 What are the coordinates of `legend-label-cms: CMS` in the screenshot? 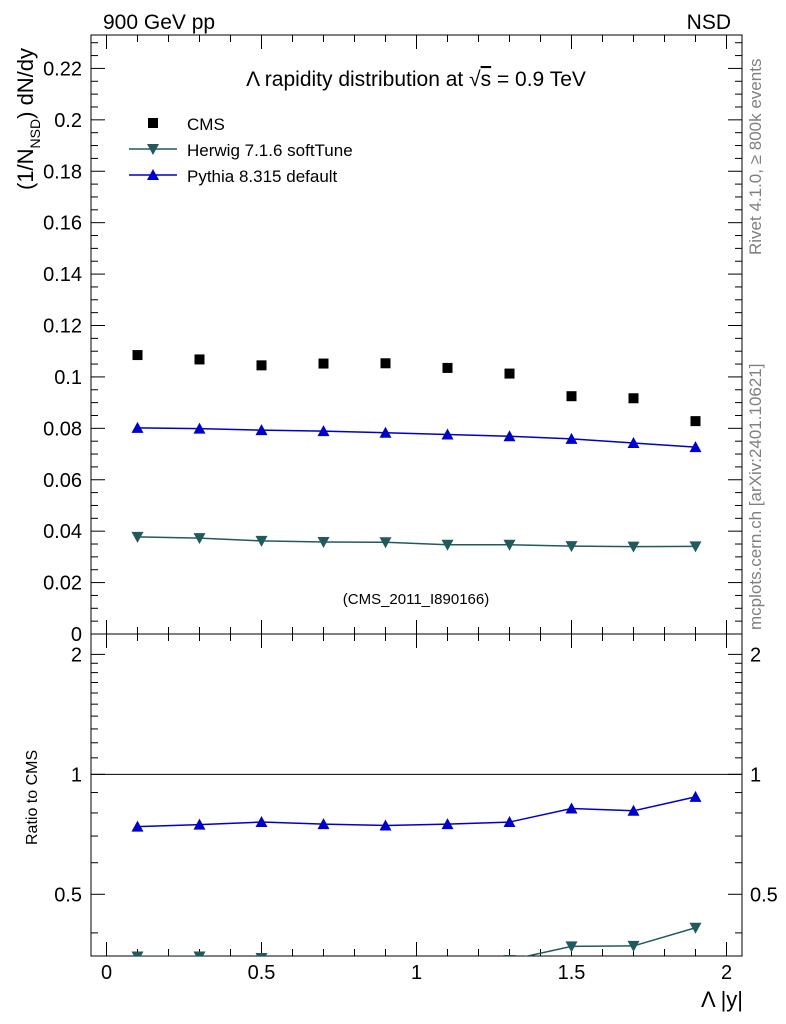 It's located at (206, 124).